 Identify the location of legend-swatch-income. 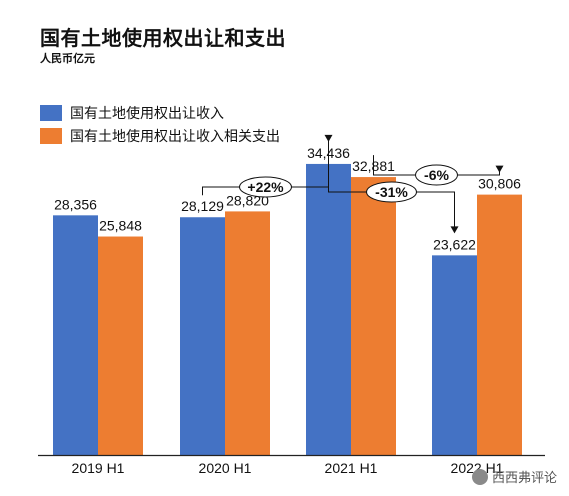
(51, 113).